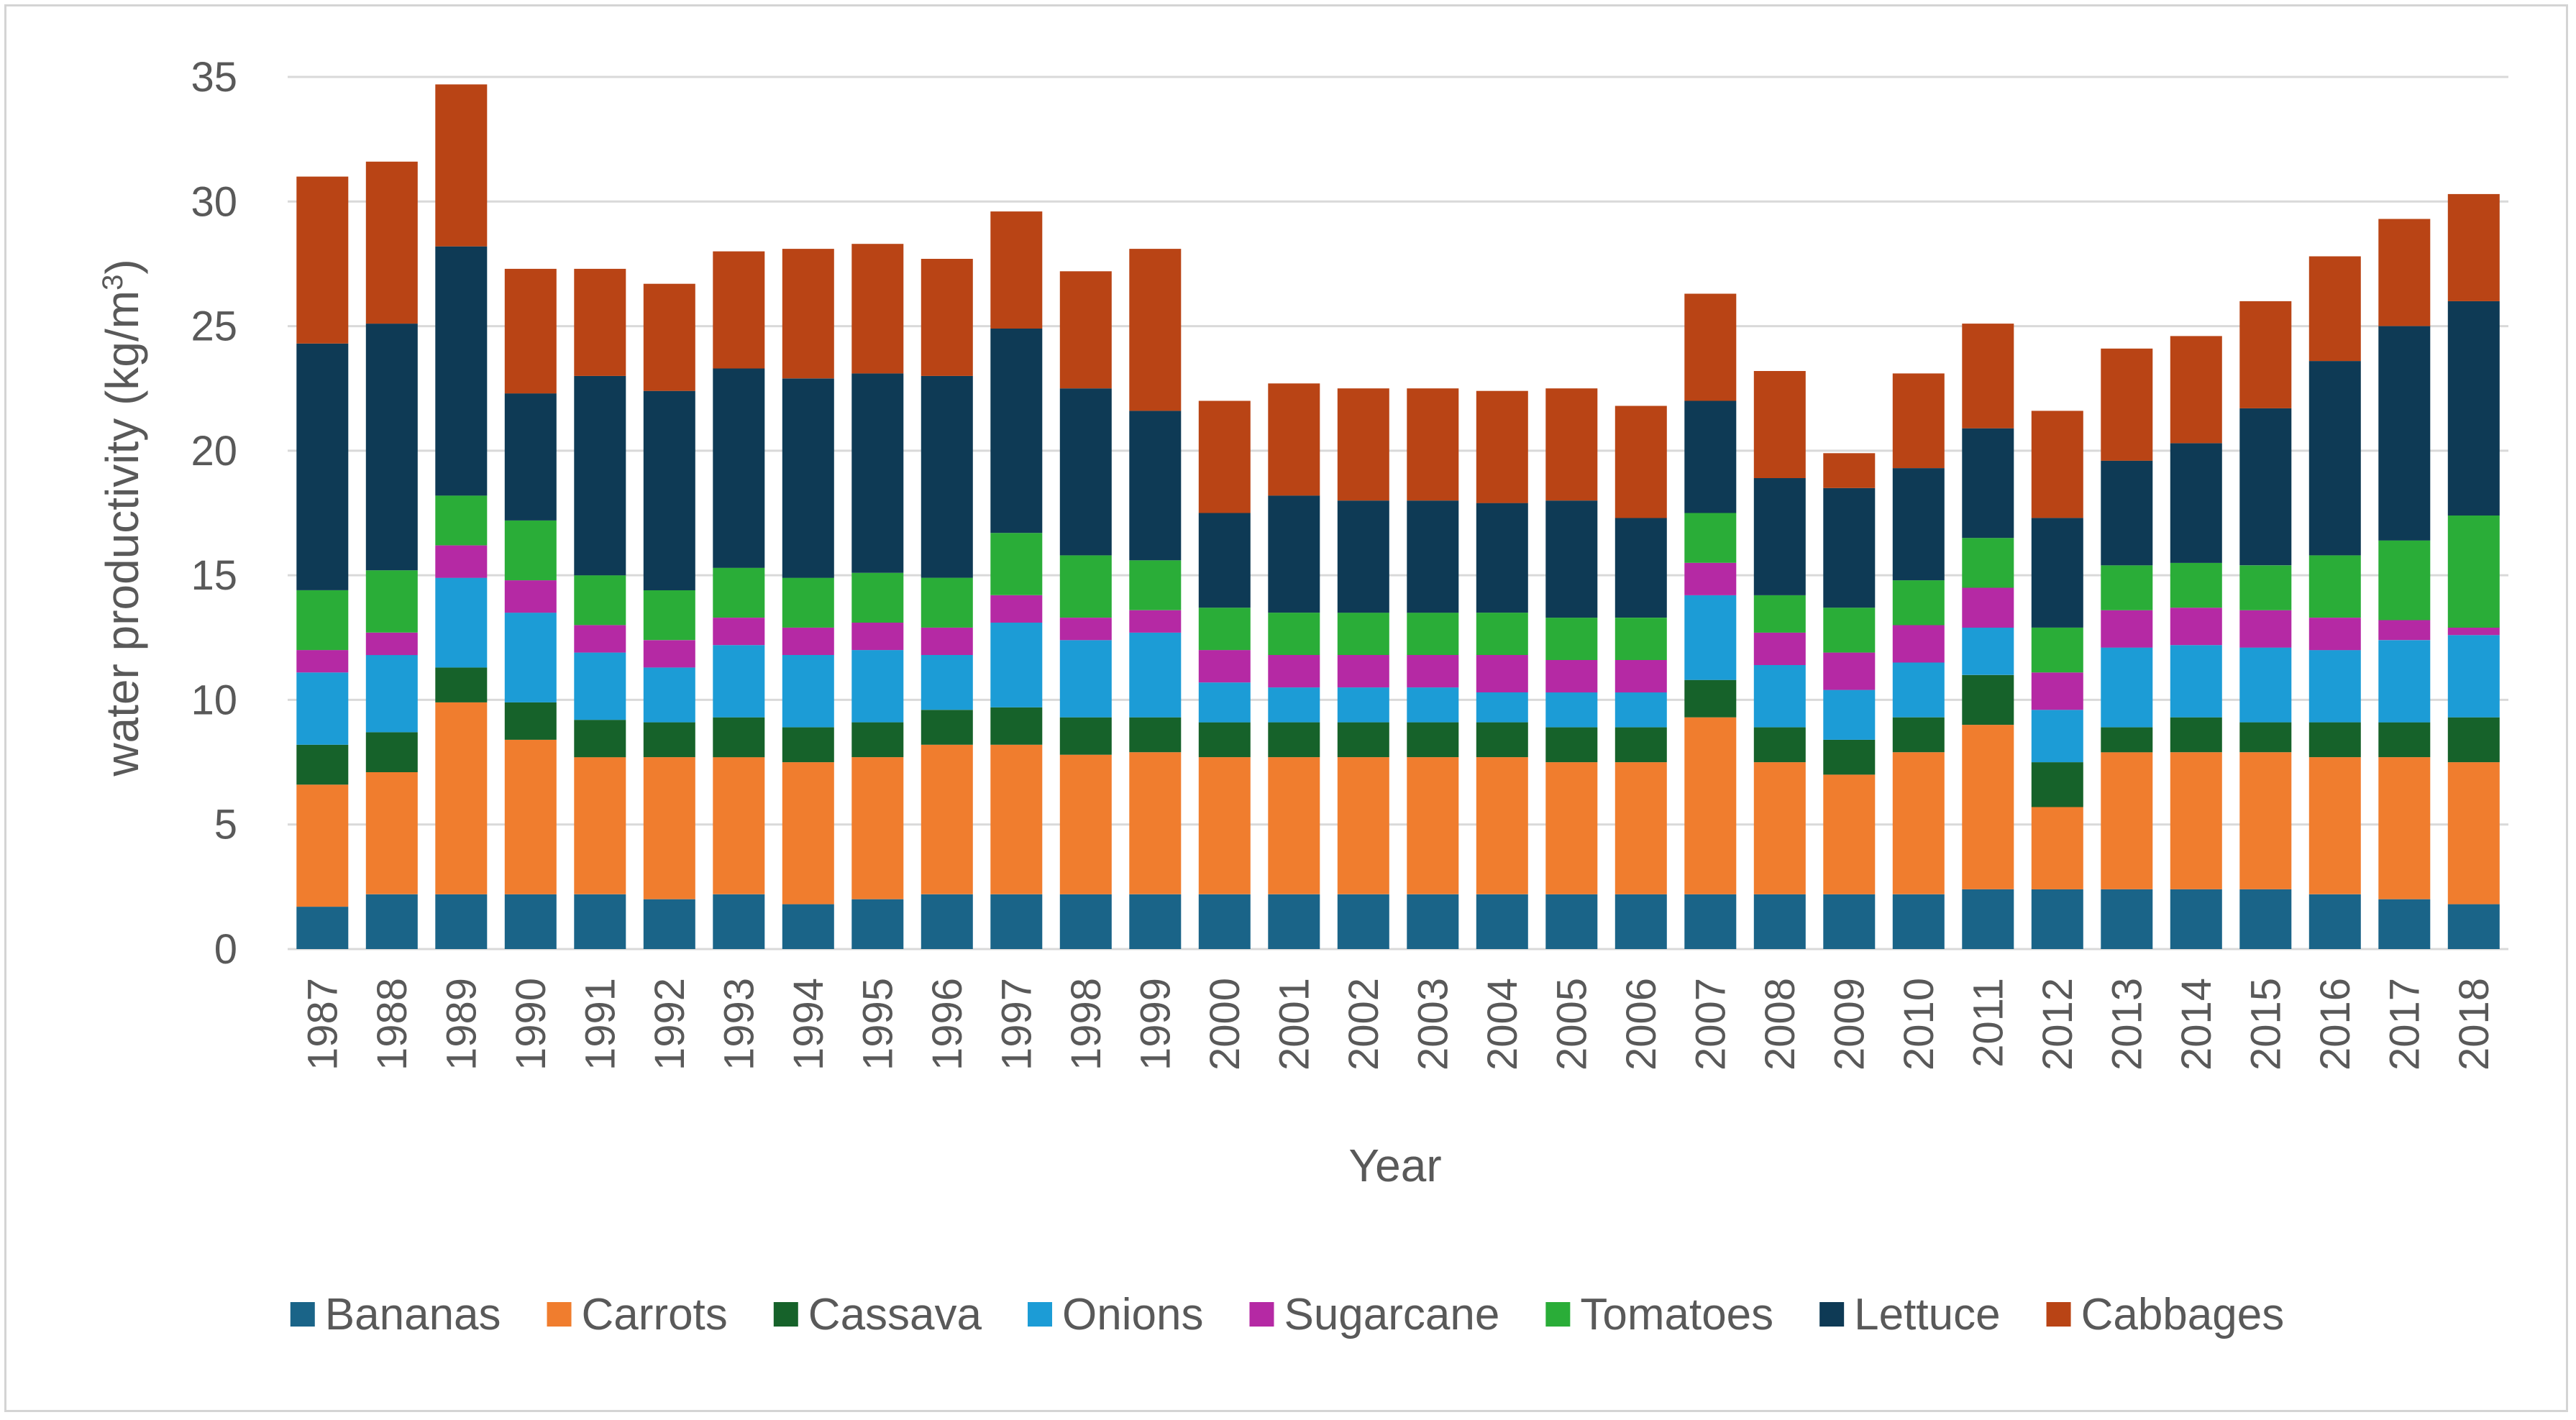 The height and width of the screenshot is (1420, 2576). What do you see at coordinates (2127, 919) in the screenshot?
I see `bar-segment-bananas-2013` at bounding box center [2127, 919].